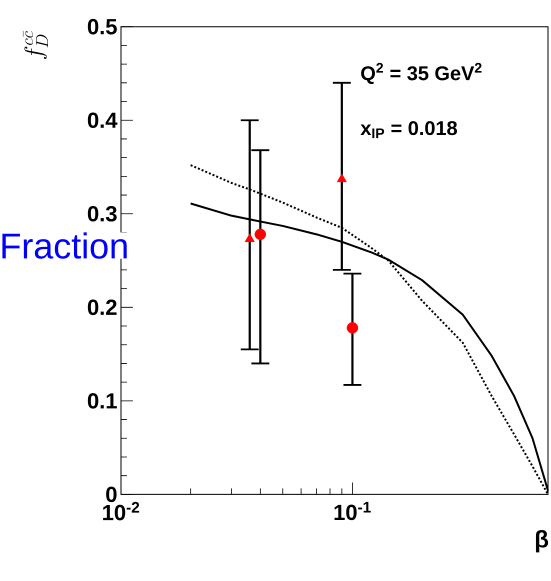 This screenshot has height=581, width=551. I want to click on y-tick-label: 0.1, so click(102, 401).